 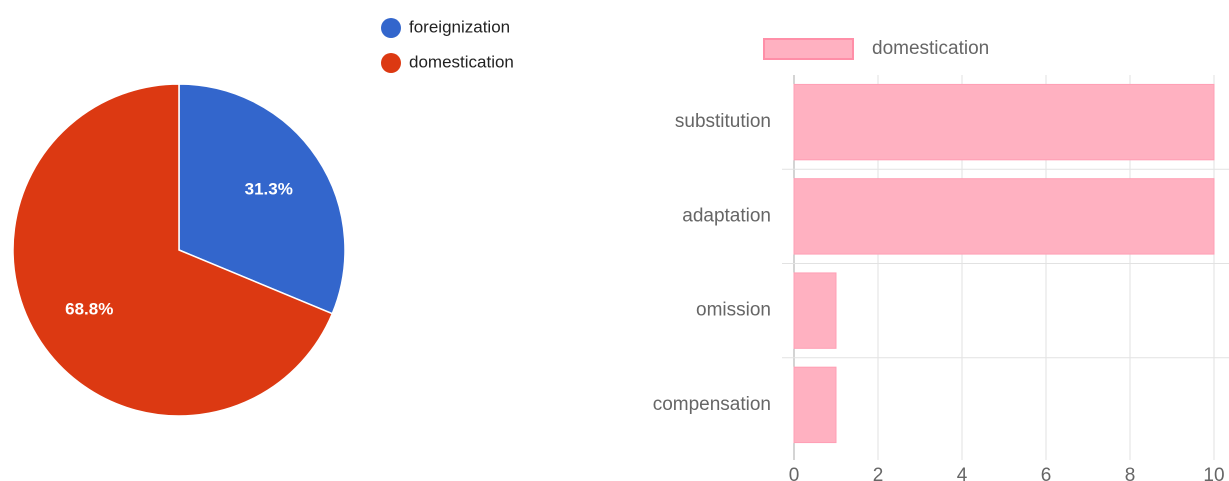 What do you see at coordinates (723, 121) in the screenshot?
I see `y-tick-label: substitution` at bounding box center [723, 121].